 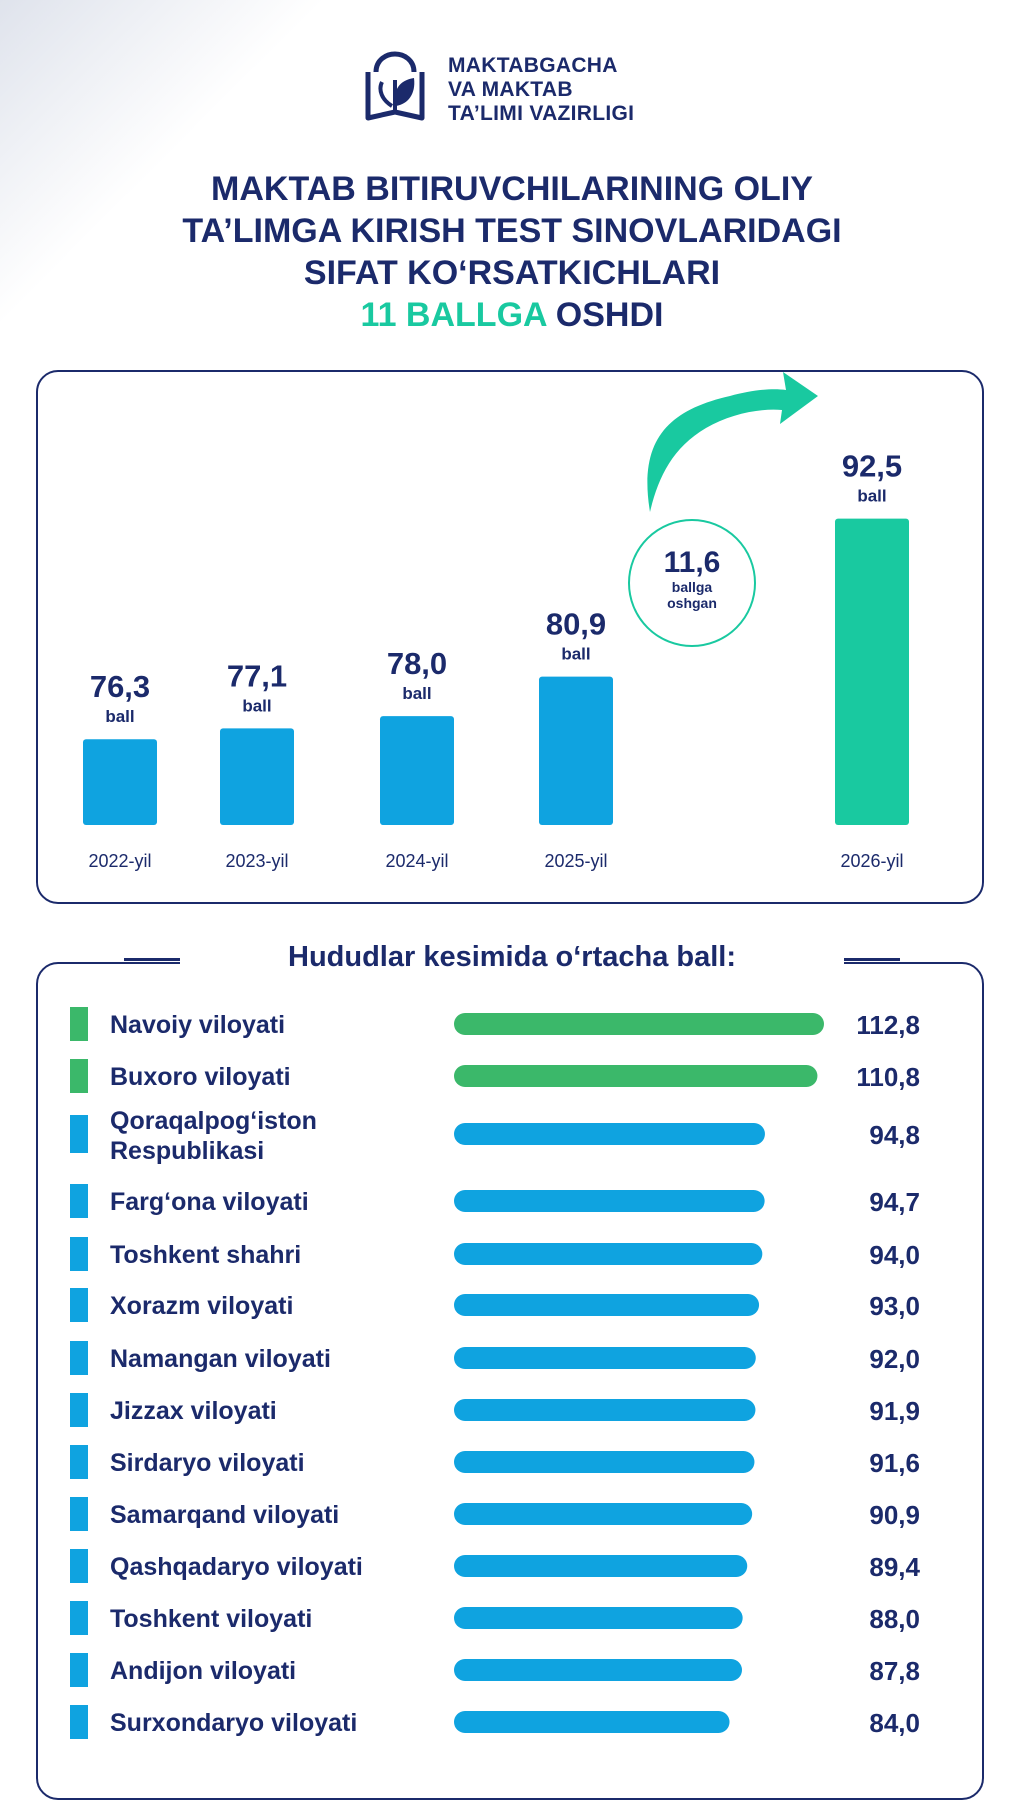 What do you see at coordinates (257, 675) in the screenshot?
I see `bar-value-label: 77,1` at bounding box center [257, 675].